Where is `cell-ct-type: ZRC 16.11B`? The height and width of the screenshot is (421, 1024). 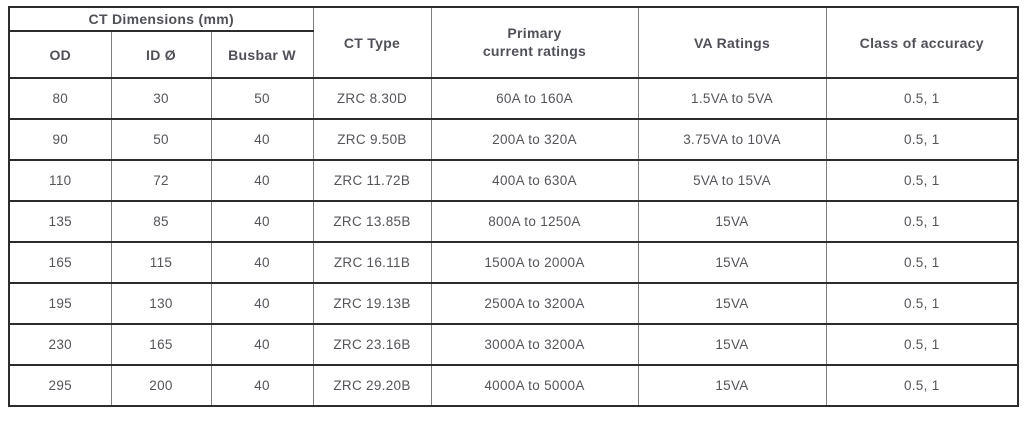 cell-ct-type: ZRC 16.11B is located at coordinates (372, 262).